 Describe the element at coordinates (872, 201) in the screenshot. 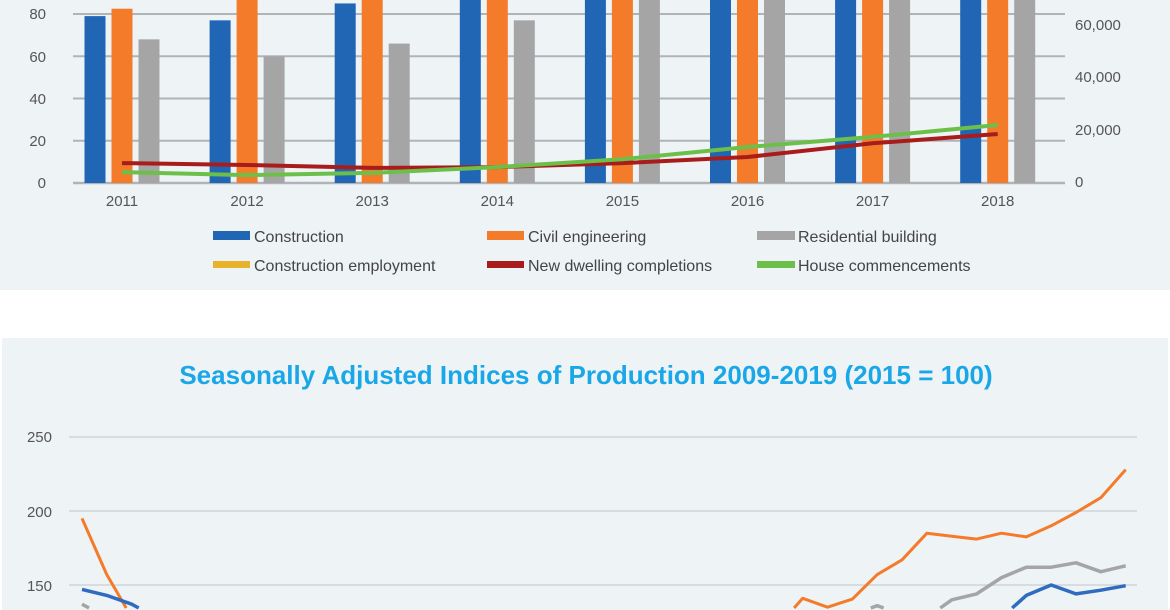

I see `x-tick-label: 2017` at that location.